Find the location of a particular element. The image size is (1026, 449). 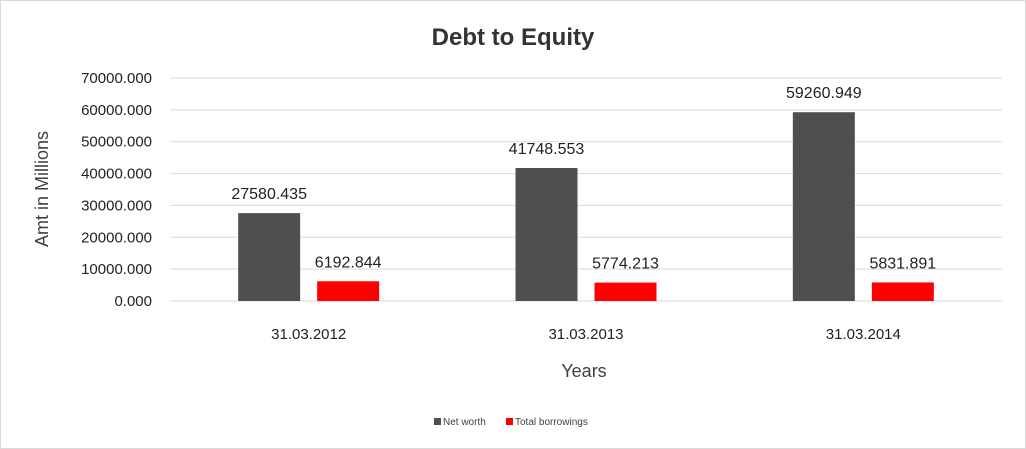

x-tick-label: 31.03.2013 is located at coordinates (585, 334).